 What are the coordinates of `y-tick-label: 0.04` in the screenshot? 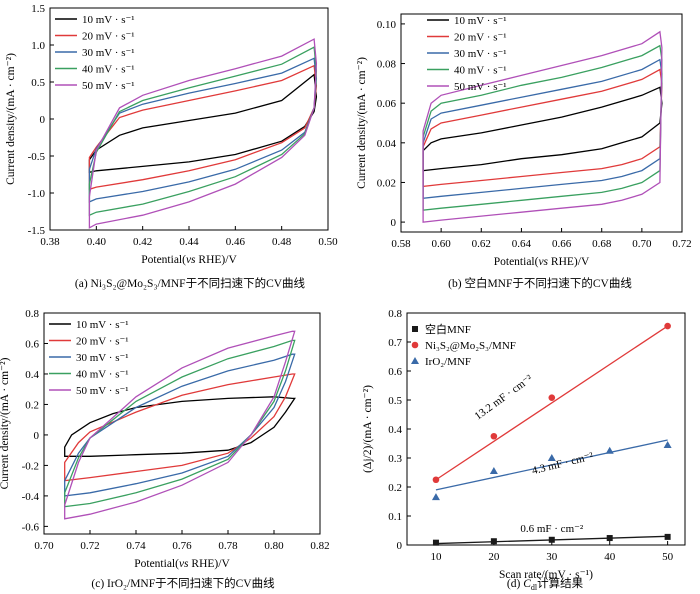 It's located at (387, 144).